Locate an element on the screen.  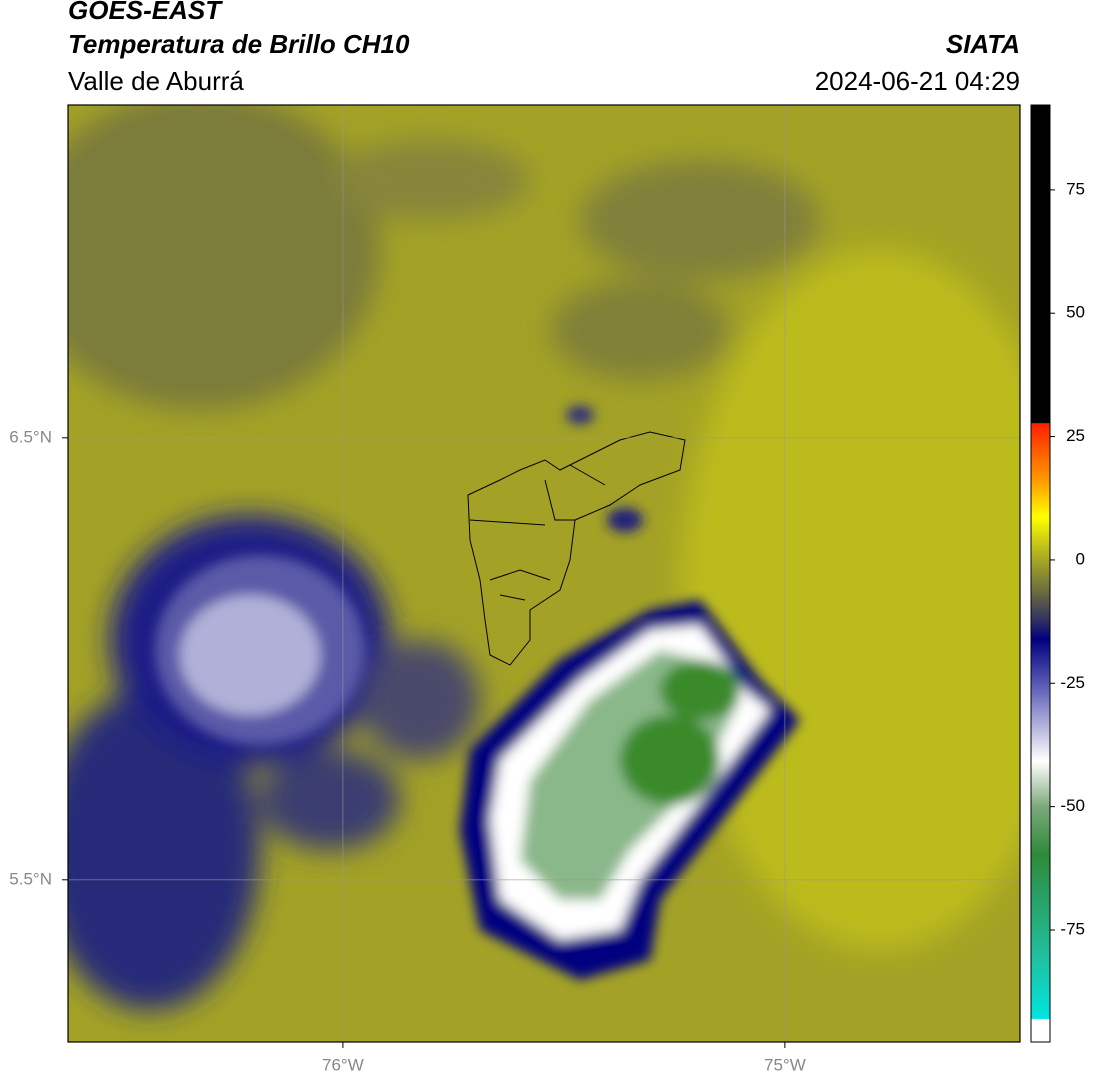
lon-label: 76°W is located at coordinates (343, 1064).